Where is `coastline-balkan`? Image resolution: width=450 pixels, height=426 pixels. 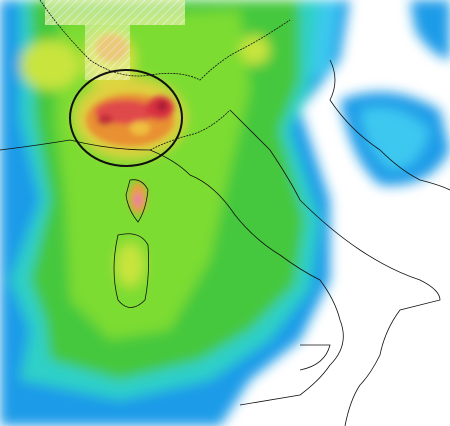 coastline-balkan is located at coordinates (389, 125).